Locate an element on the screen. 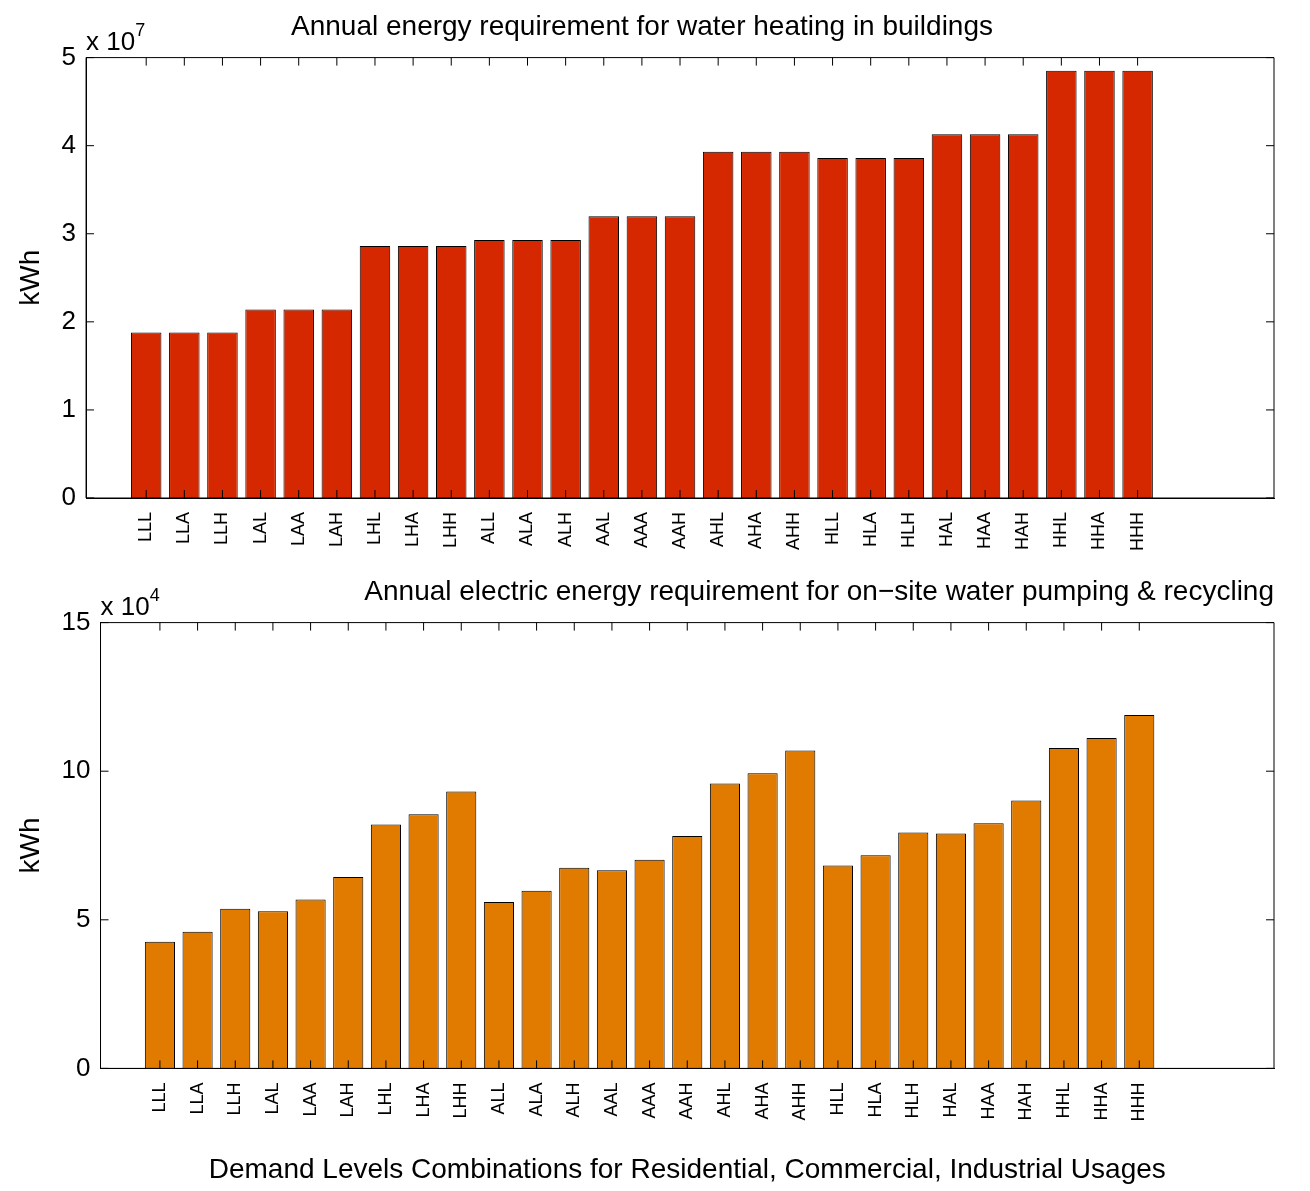  y-tick-label: 10 is located at coordinates (76, 769).